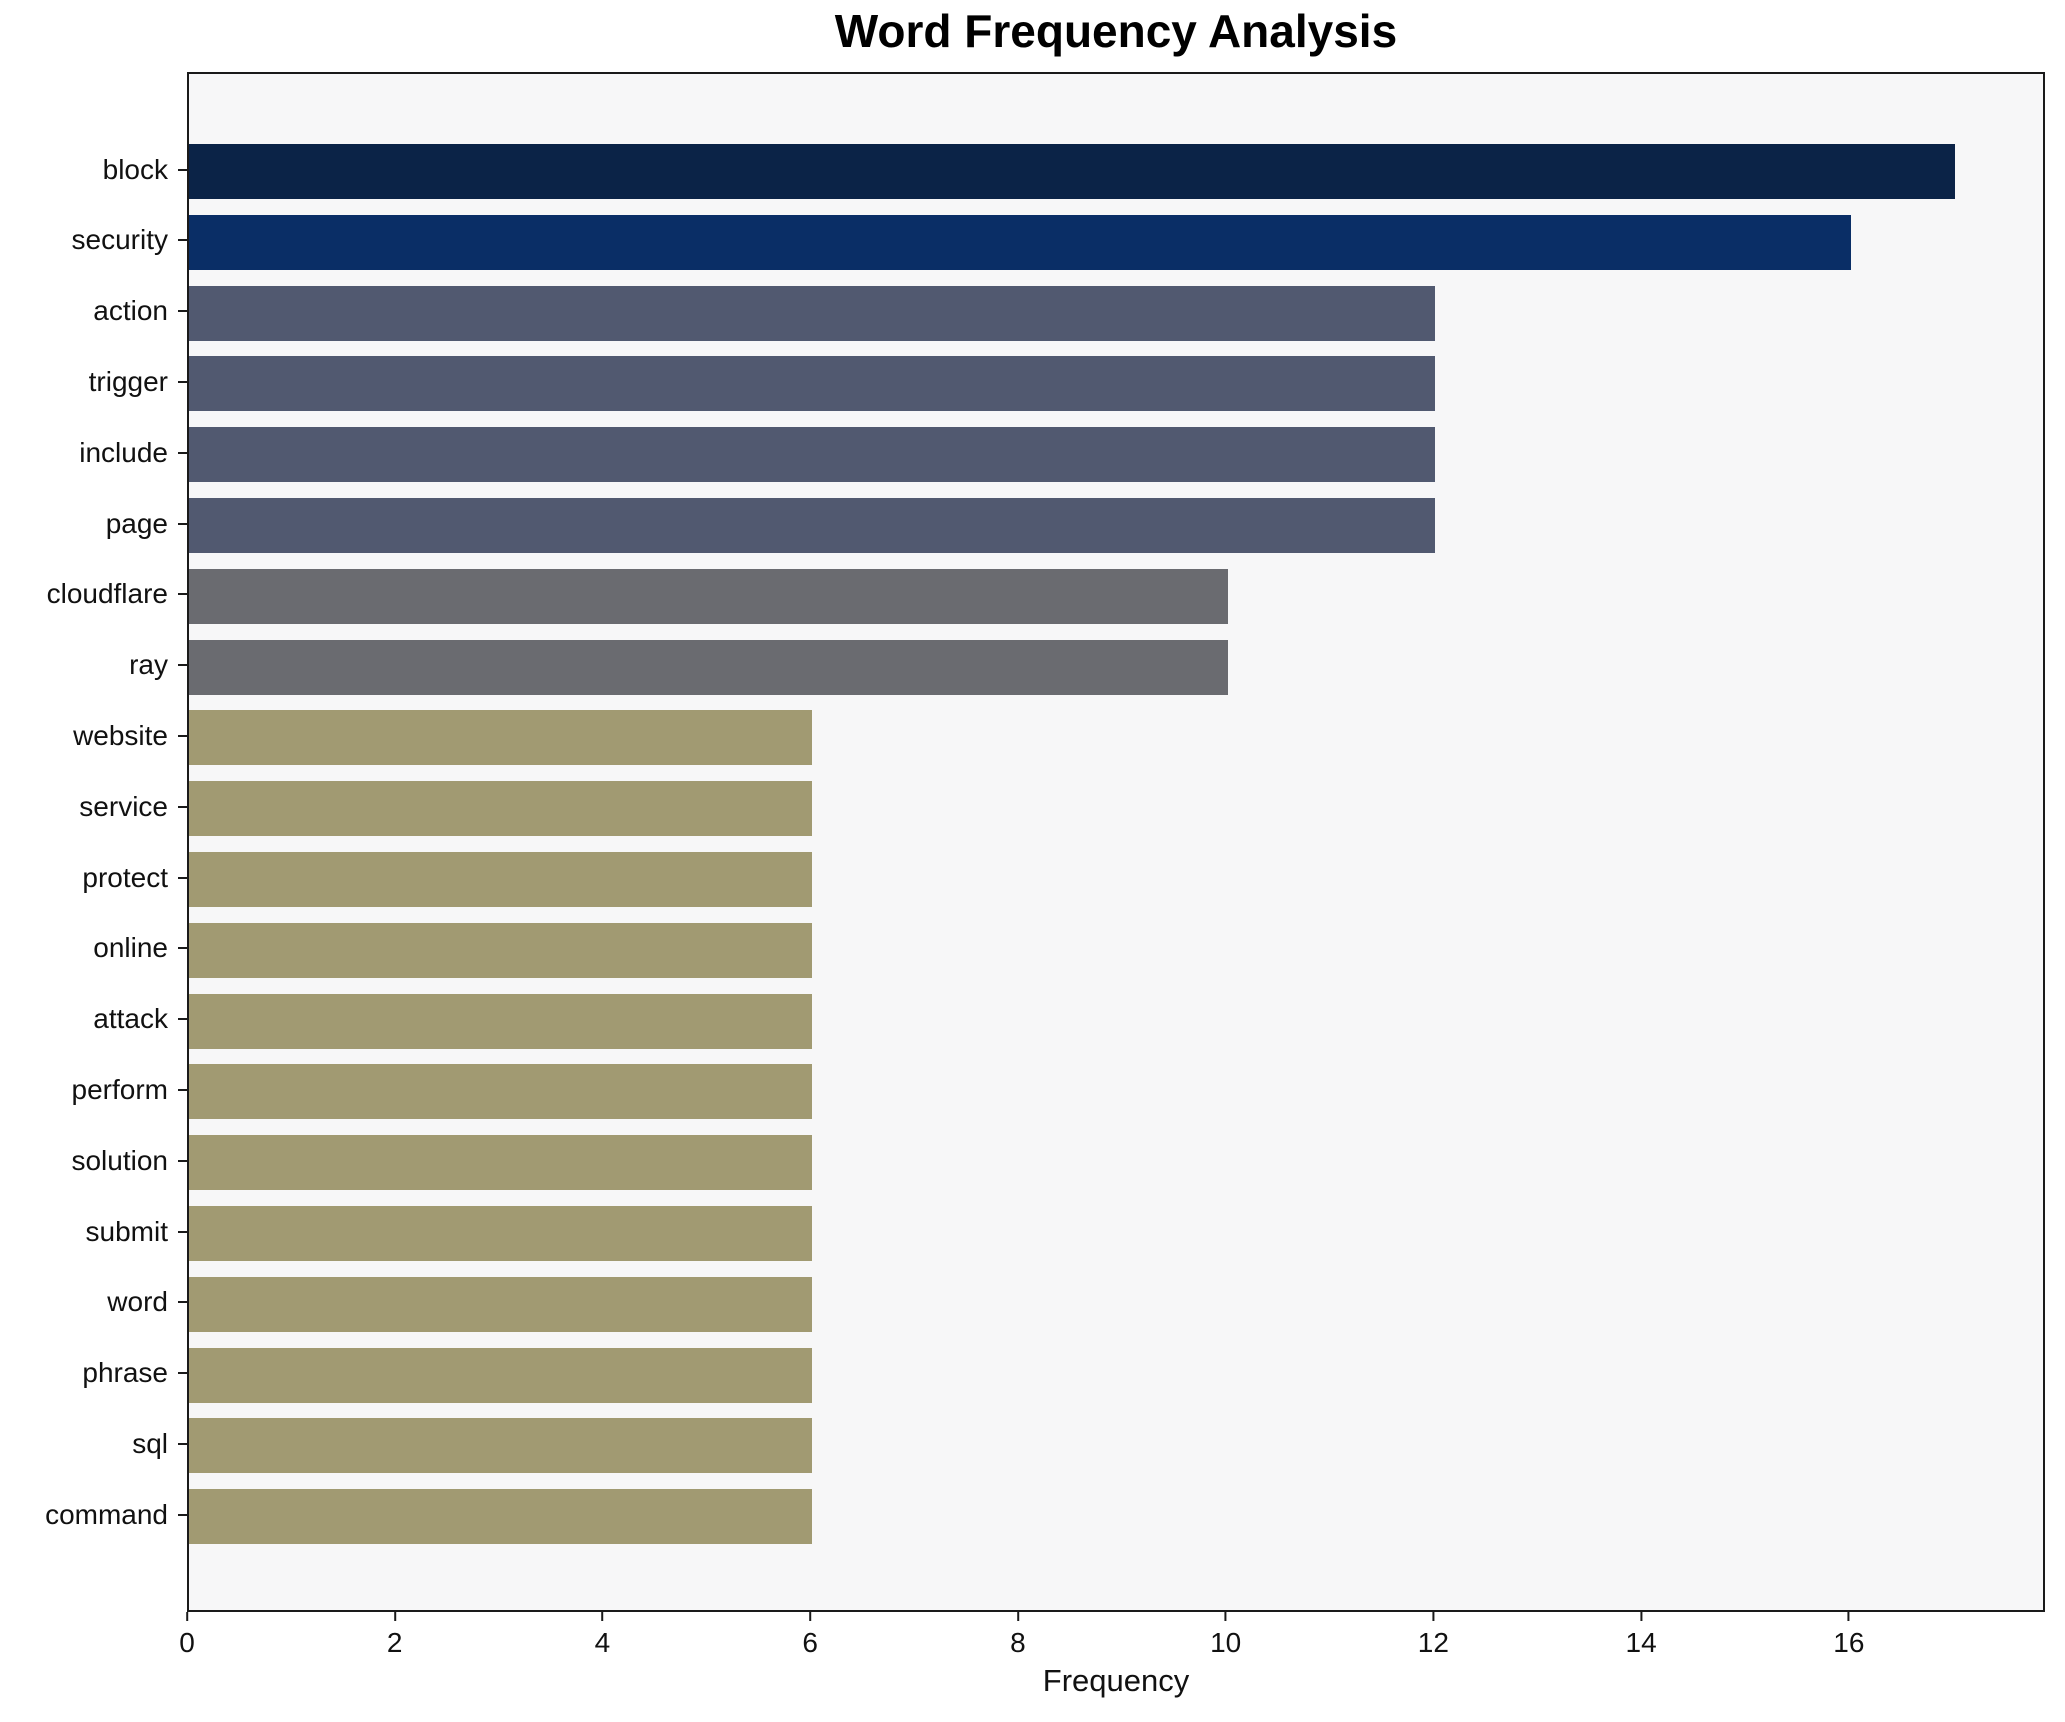 The height and width of the screenshot is (1722, 2065). Describe the element at coordinates (123, 806) in the screenshot. I see `y-tick-label-service: service` at that location.